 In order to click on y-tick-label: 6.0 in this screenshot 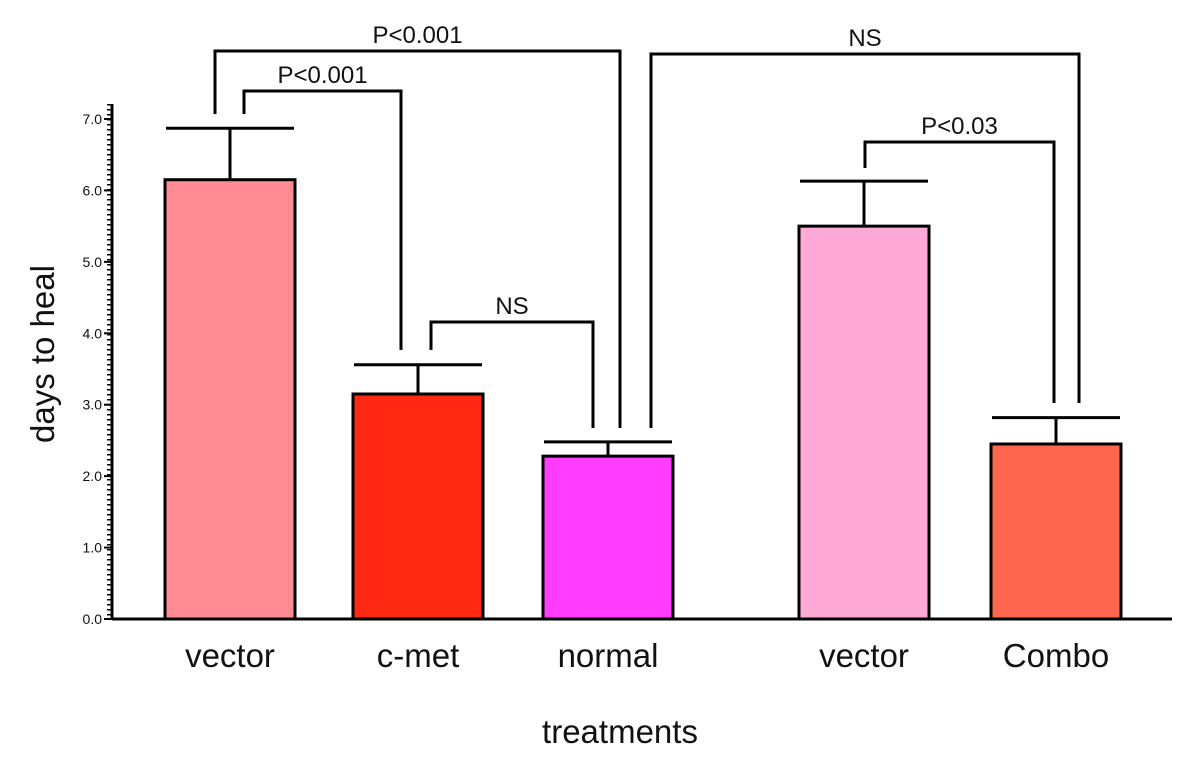, I will do `click(93, 190)`.